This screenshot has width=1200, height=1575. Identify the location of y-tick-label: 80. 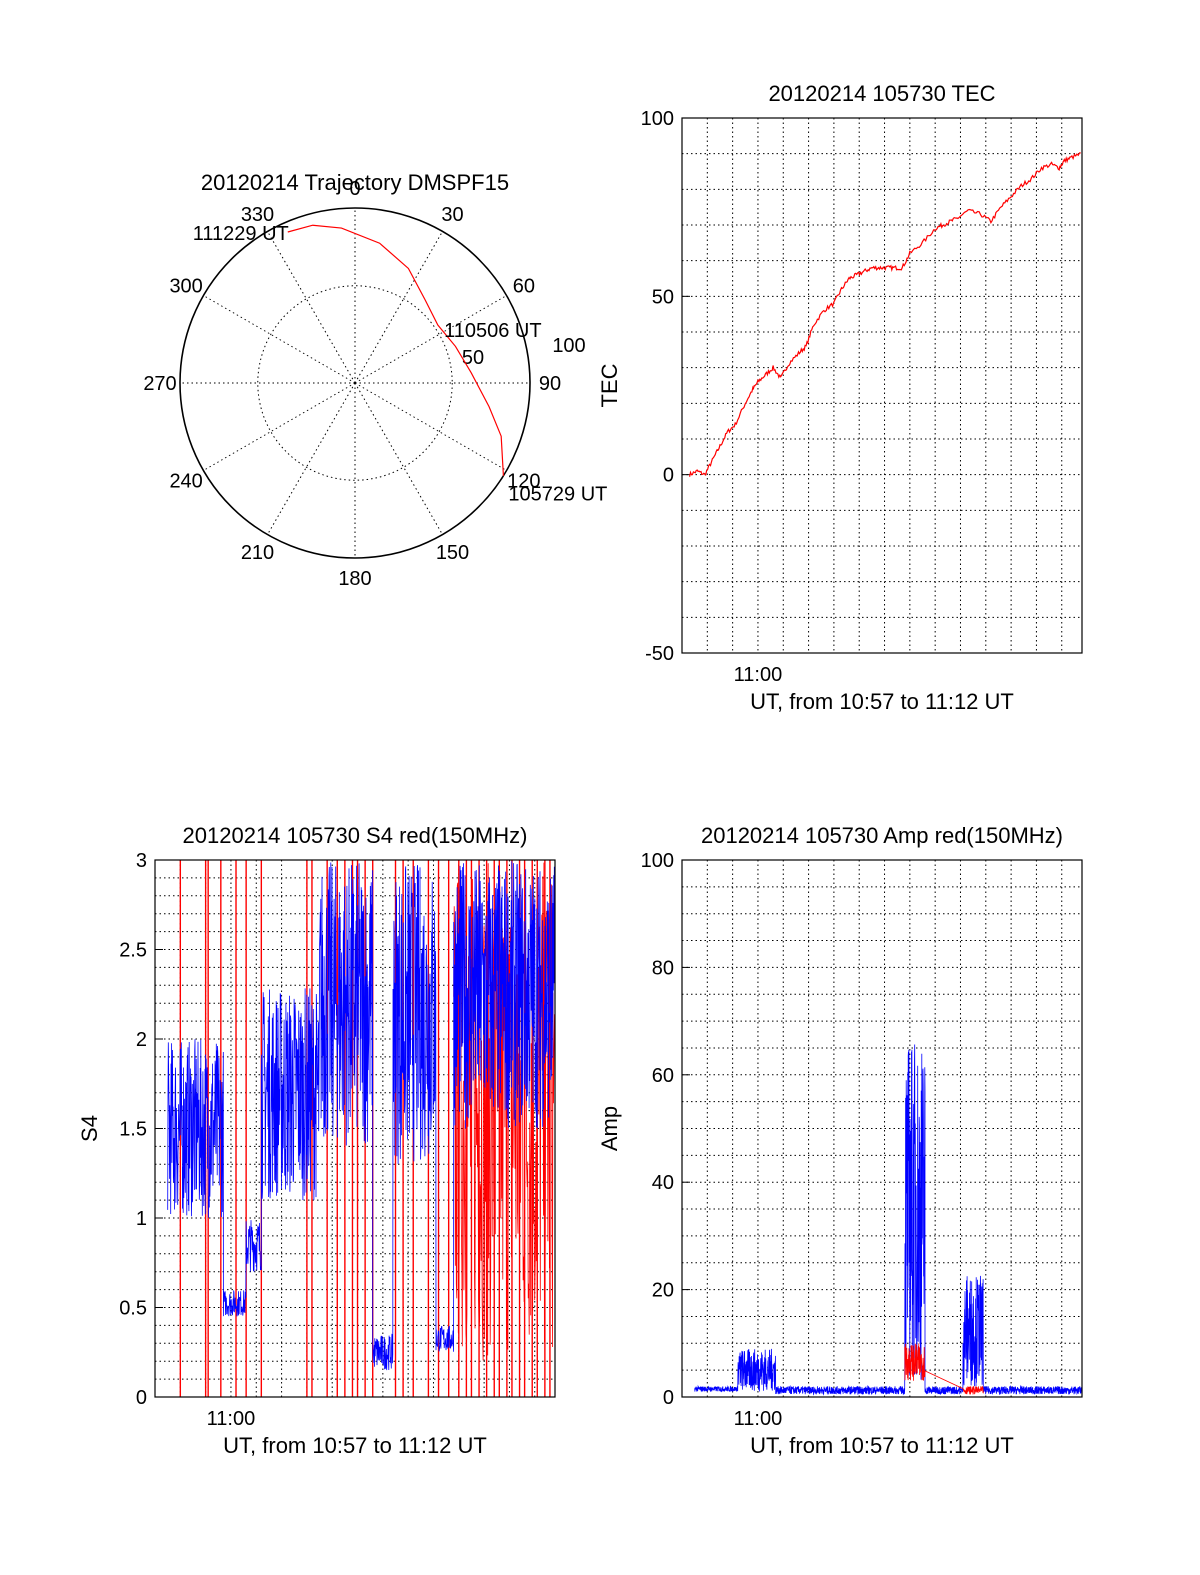
(663, 968).